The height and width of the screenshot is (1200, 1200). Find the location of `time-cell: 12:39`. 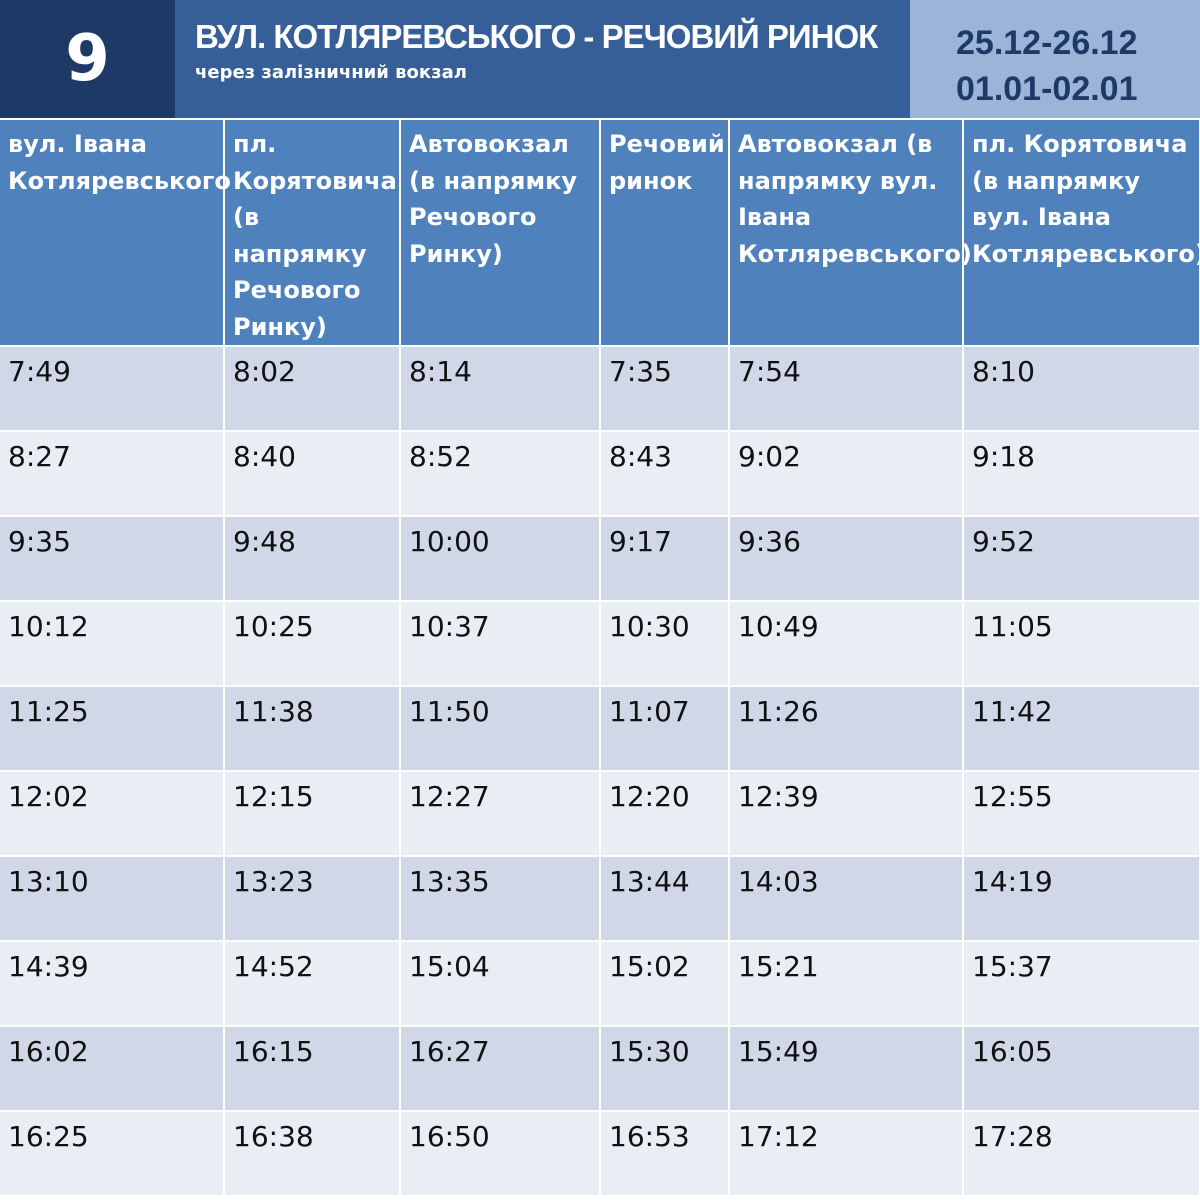

time-cell: 12:39 is located at coordinates (846, 814).